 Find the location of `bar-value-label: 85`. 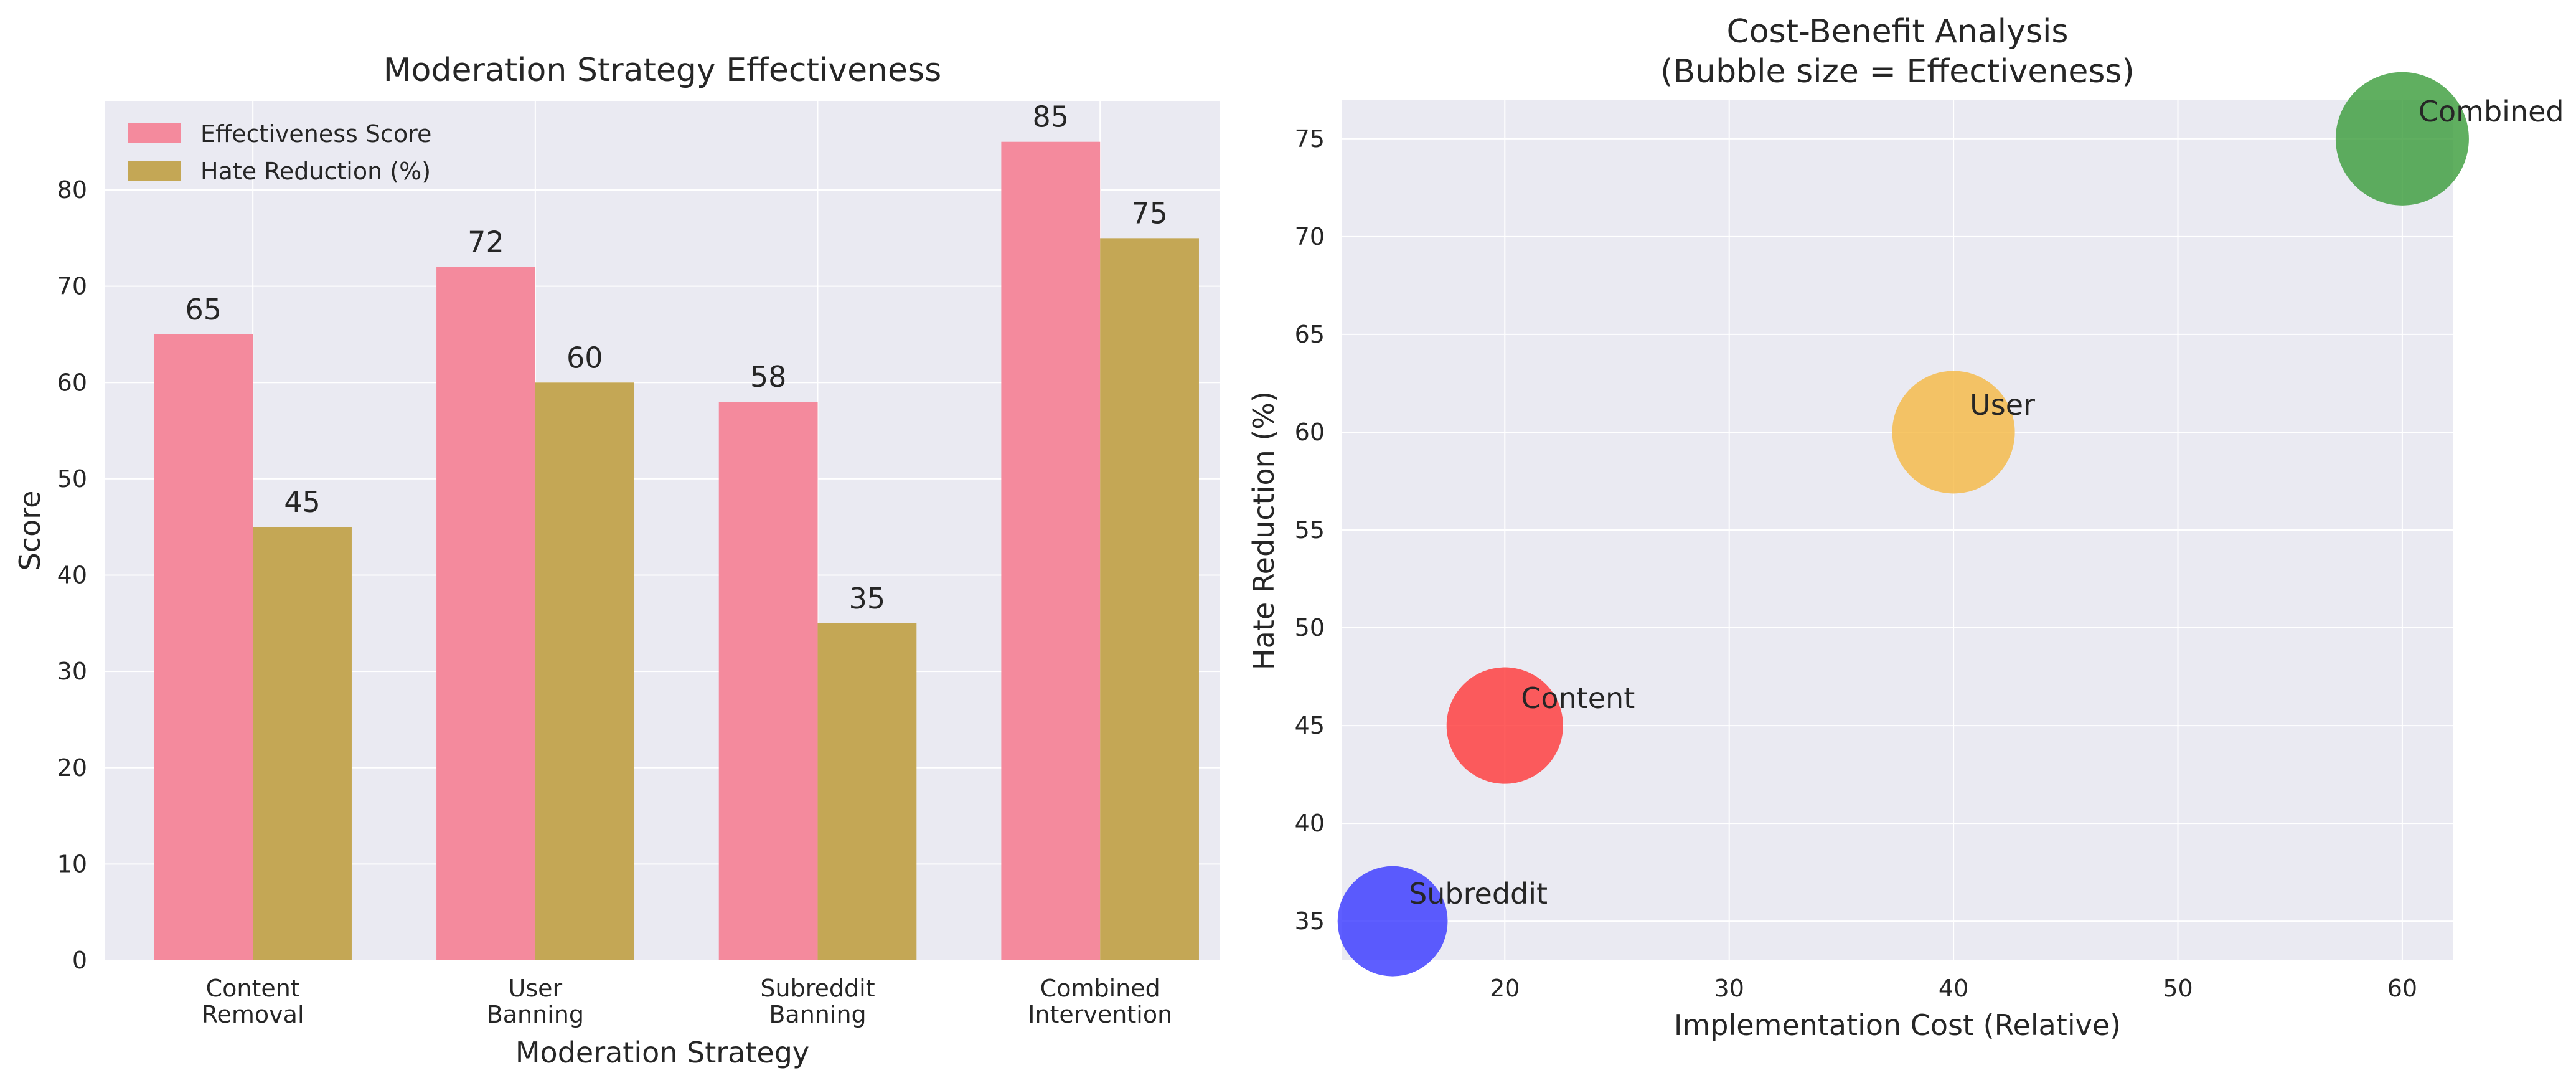

bar-value-label: 85 is located at coordinates (1051, 117).